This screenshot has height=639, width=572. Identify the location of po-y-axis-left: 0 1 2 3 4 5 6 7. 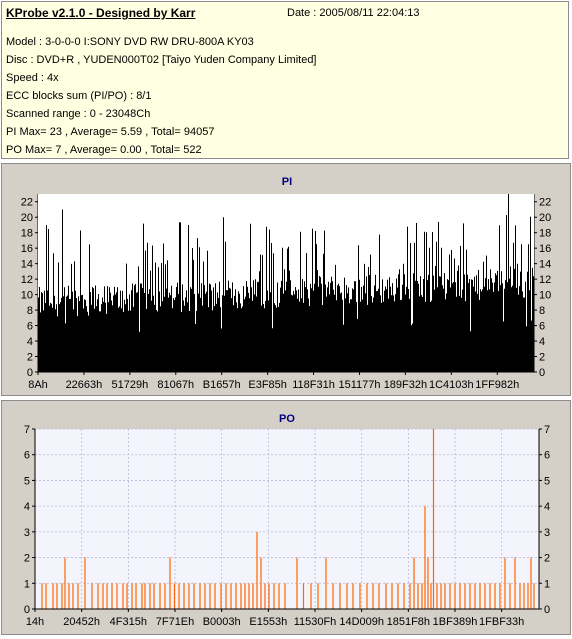
(30, 520).